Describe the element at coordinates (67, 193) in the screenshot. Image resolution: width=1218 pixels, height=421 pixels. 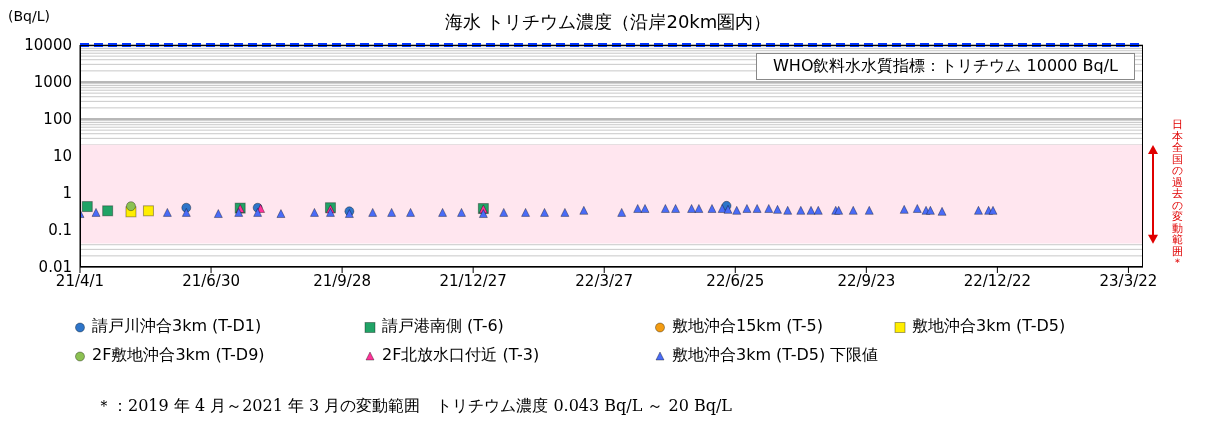
I see `y-tick-label: 1` at that location.